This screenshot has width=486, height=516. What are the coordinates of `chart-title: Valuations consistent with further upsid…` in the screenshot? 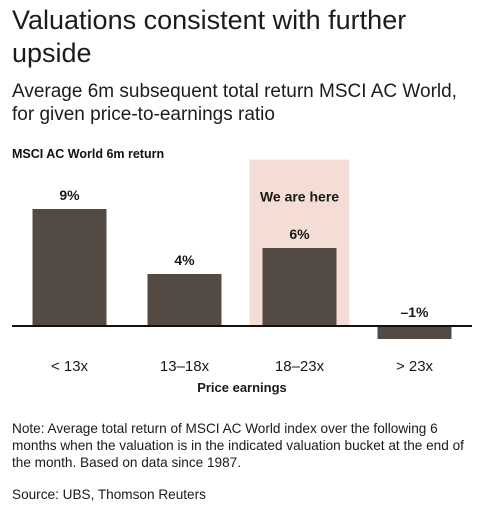 It's located at (209, 36).